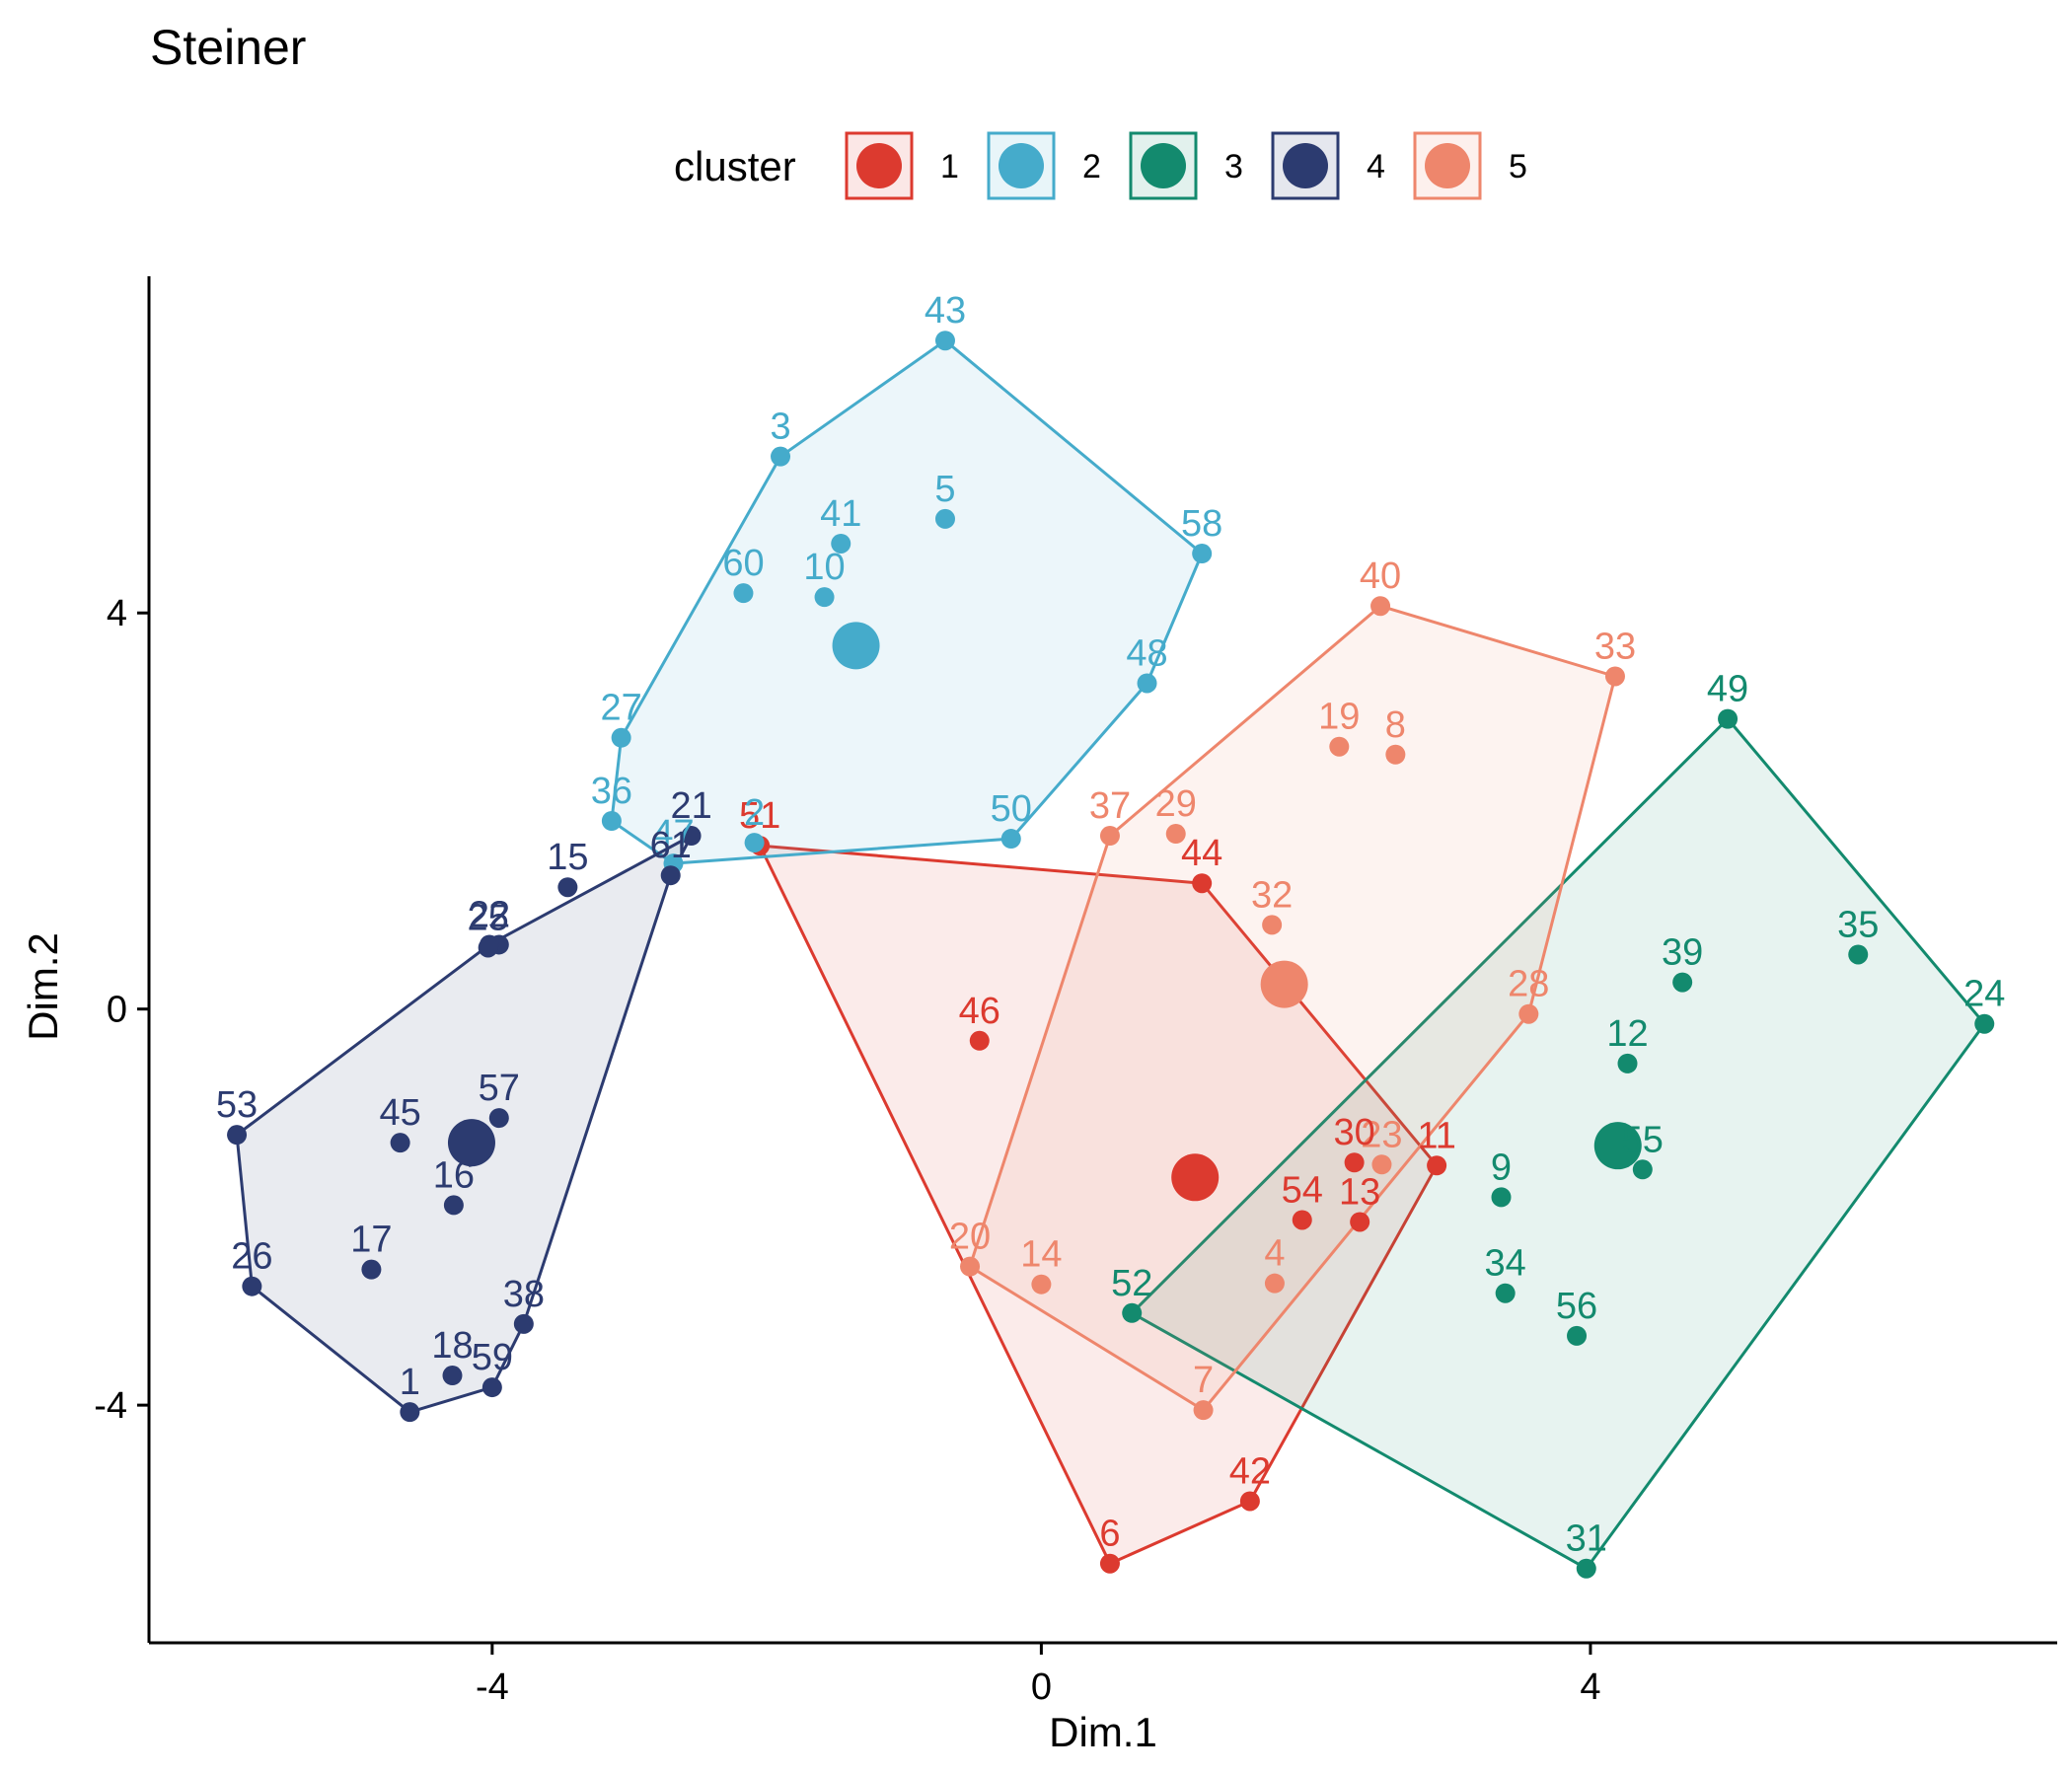 The image size is (2072, 1776). I want to click on point-label-40: 40, so click(1380, 576).